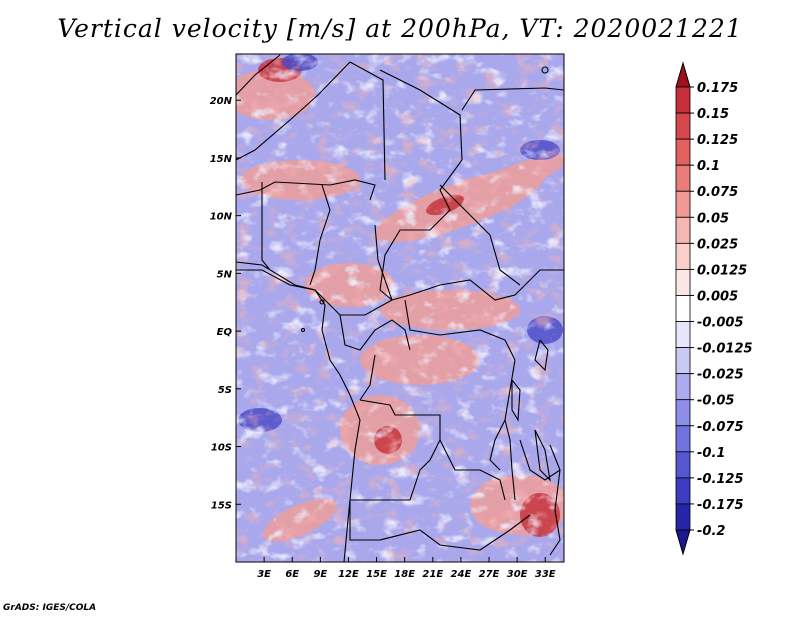  Describe the element at coordinates (683, 74) in the screenshot. I see `colorbar-over-arrow` at that location.